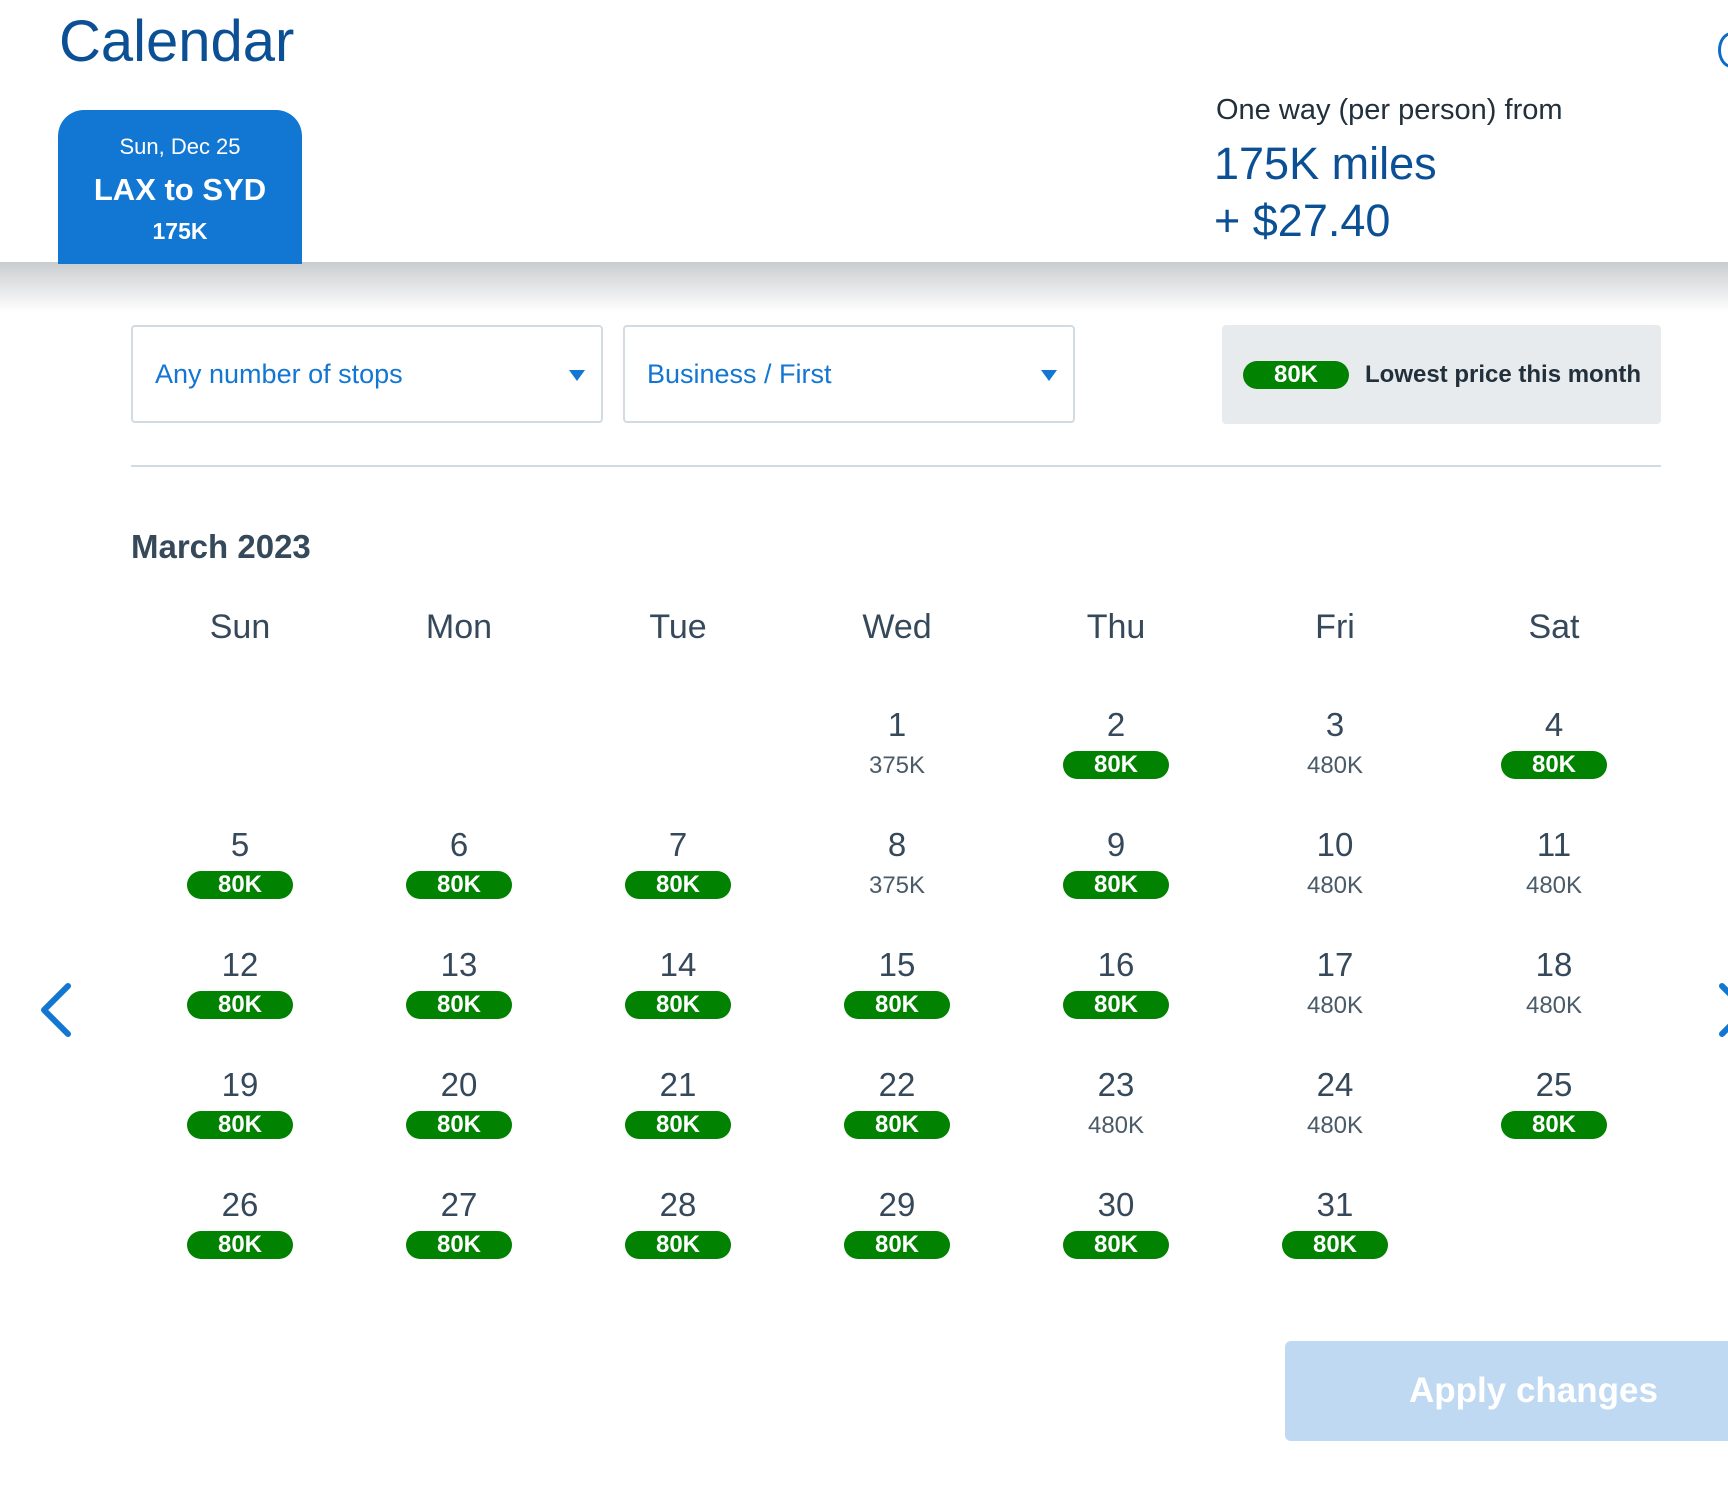  Describe the element at coordinates (739, 373) in the screenshot. I see `cabin-select-value: Business / First` at that location.